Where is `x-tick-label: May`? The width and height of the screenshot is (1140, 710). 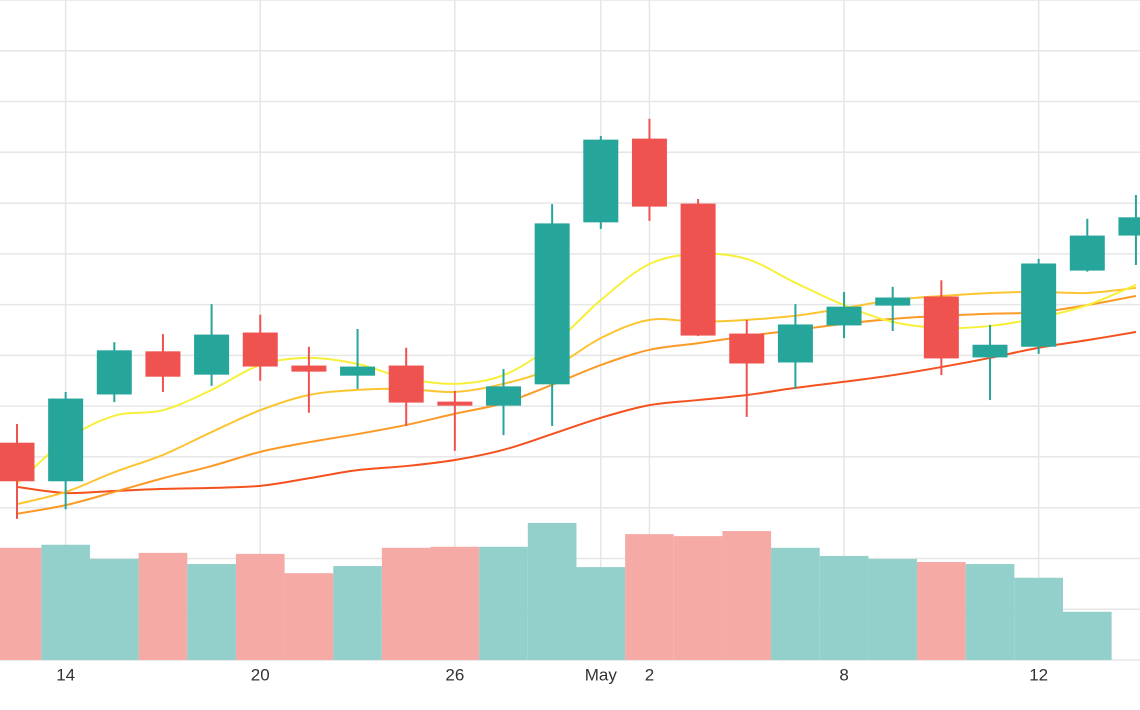 x-tick-label: May is located at coordinates (601, 674).